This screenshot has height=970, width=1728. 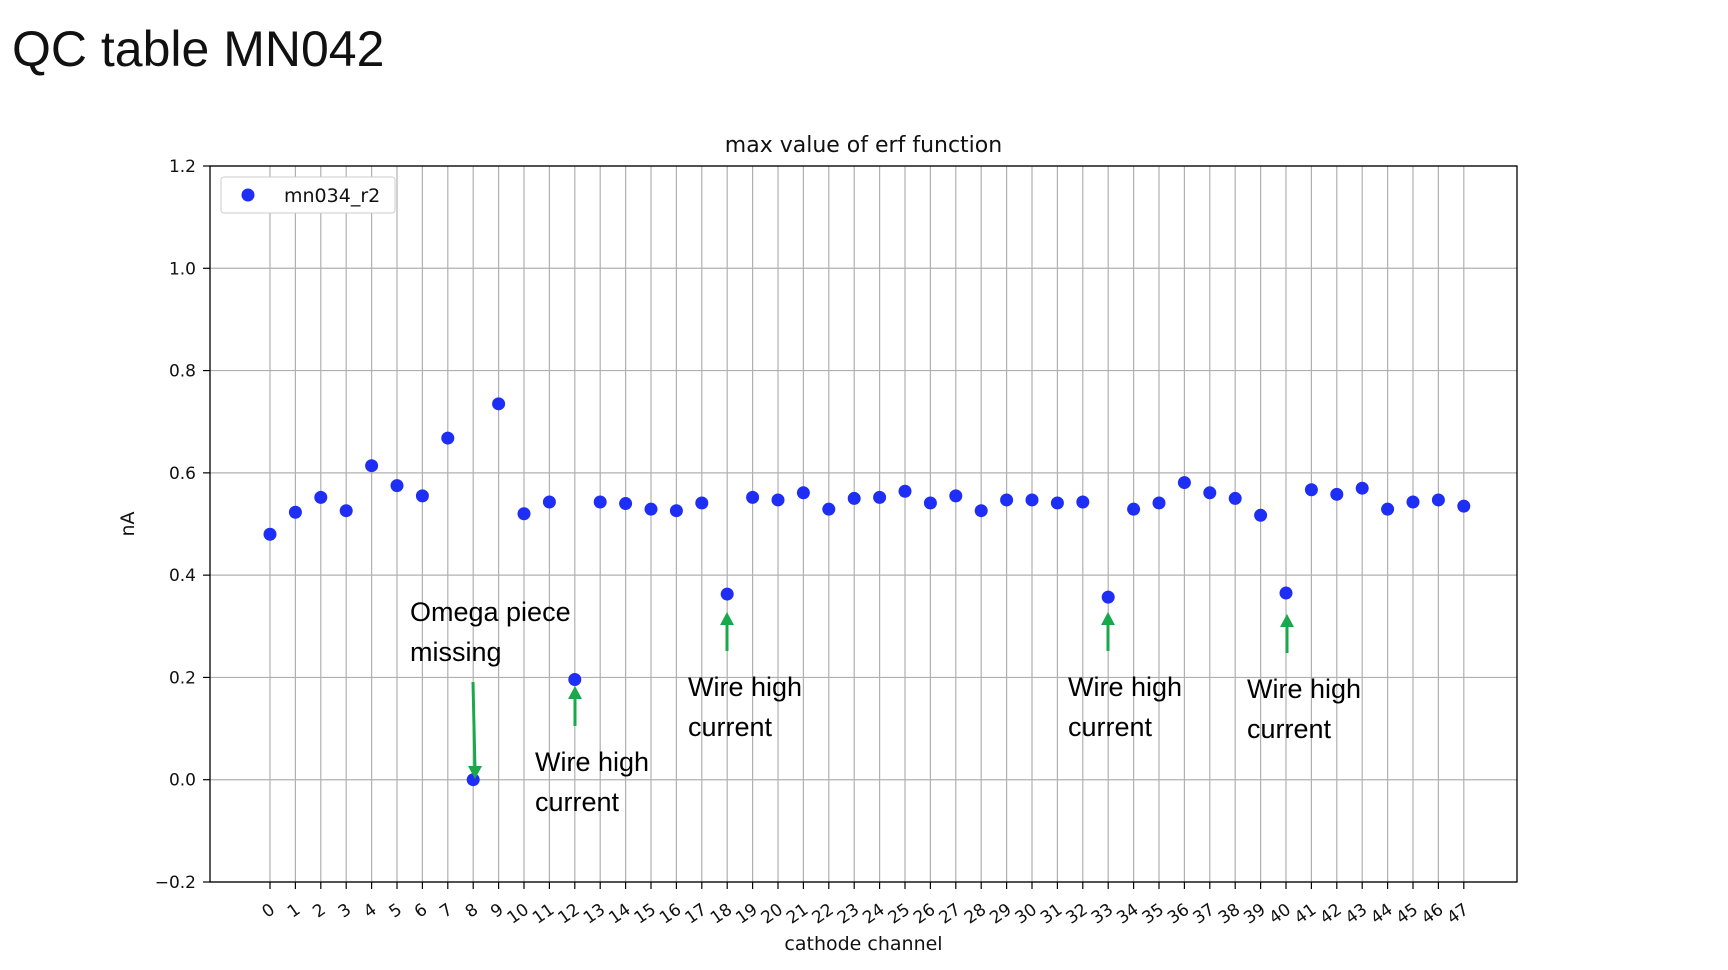 What do you see at coordinates (1381, 914) in the screenshot?
I see `x-tick-label: 44` at bounding box center [1381, 914].